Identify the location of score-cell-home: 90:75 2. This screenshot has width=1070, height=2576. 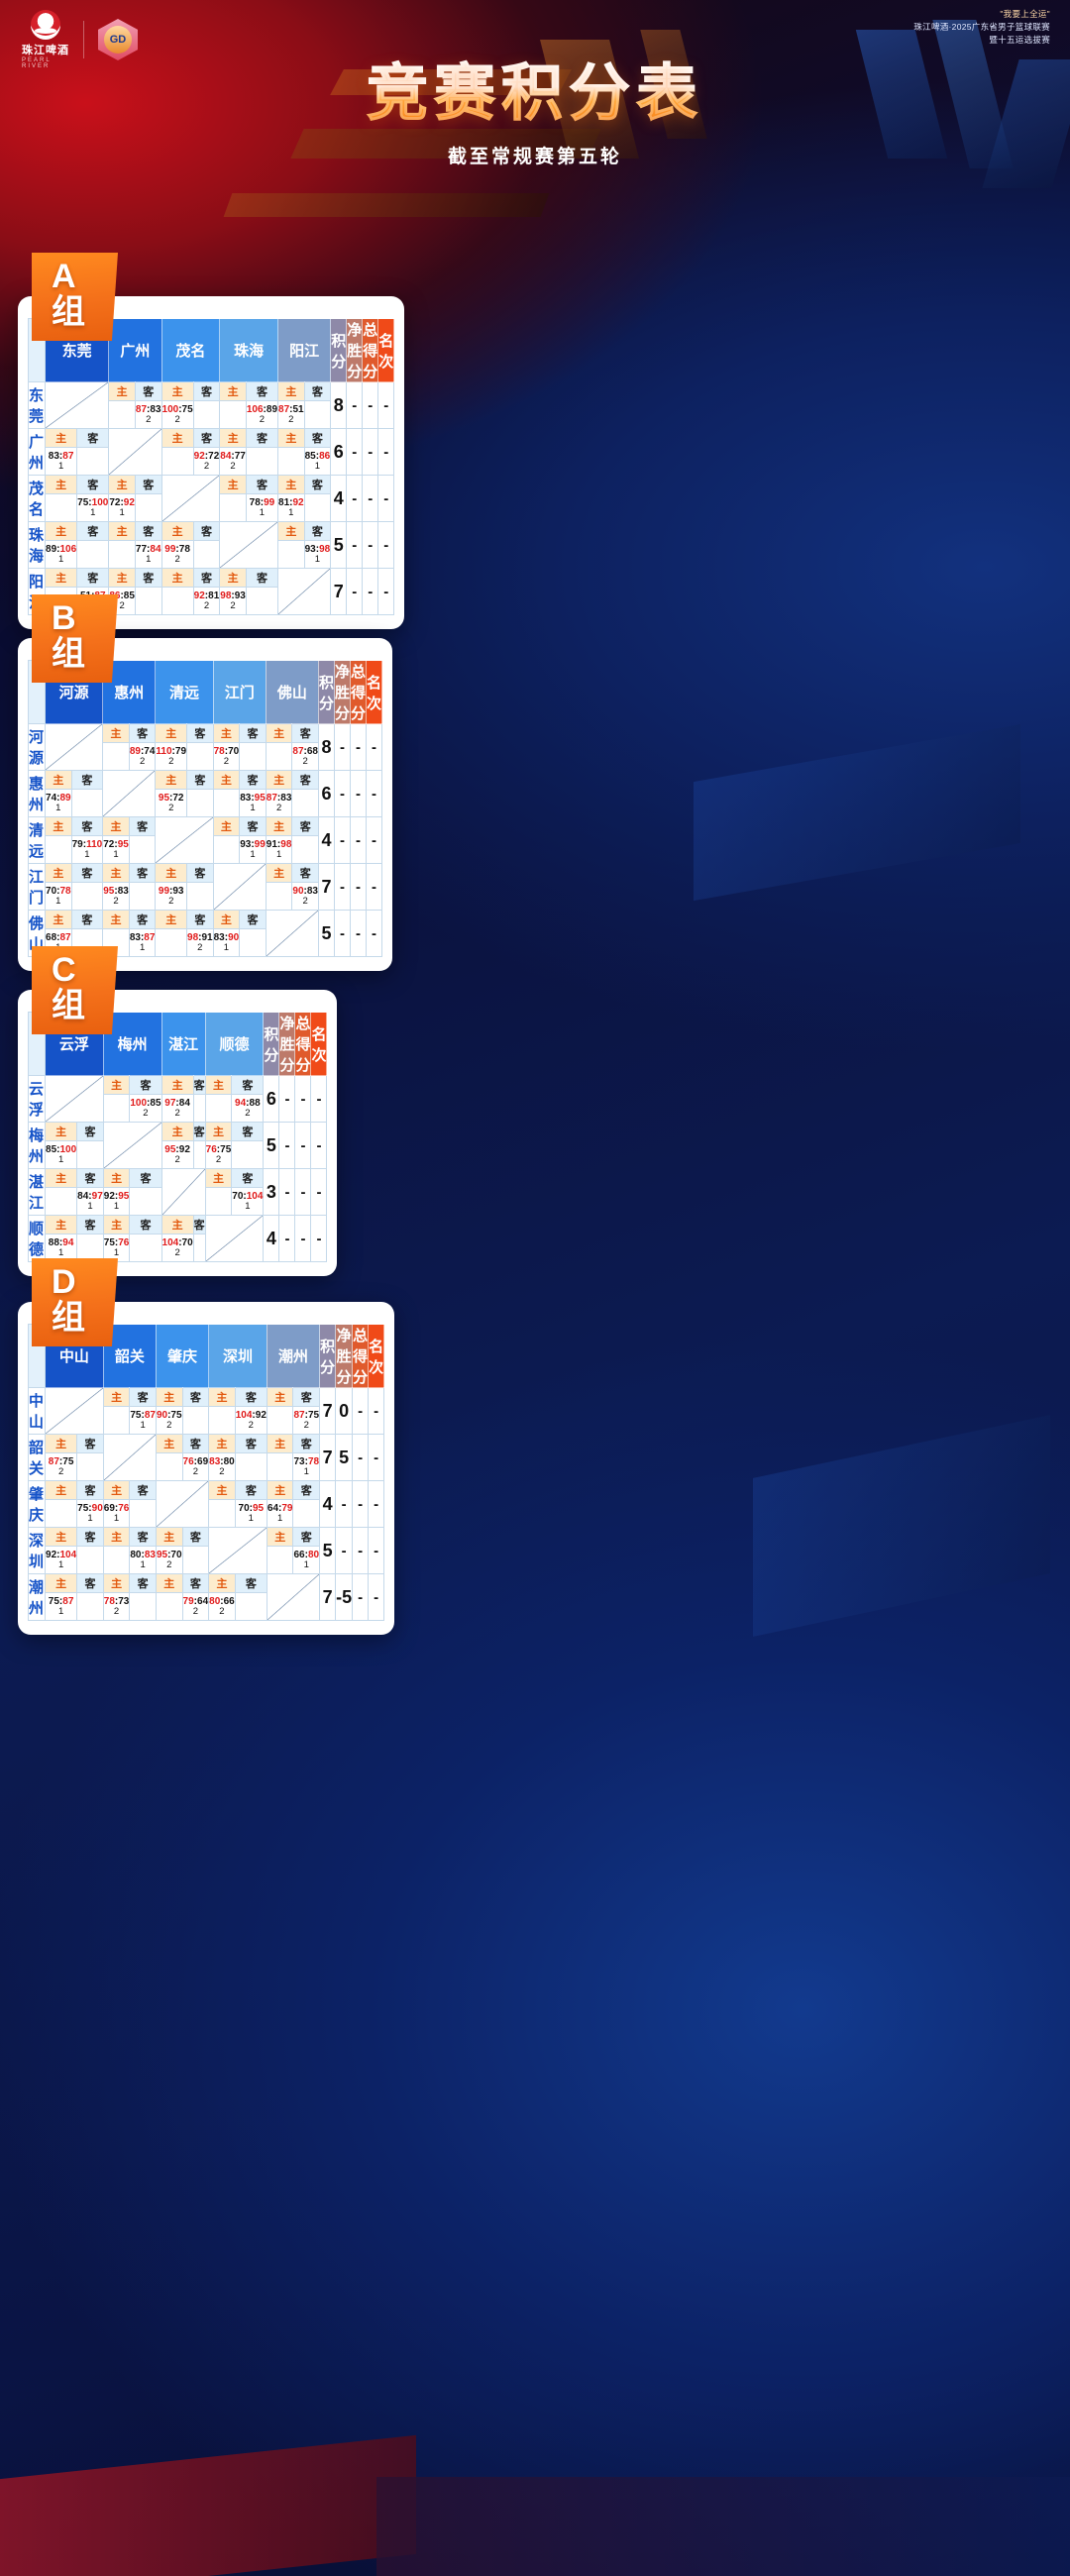
(169, 1421).